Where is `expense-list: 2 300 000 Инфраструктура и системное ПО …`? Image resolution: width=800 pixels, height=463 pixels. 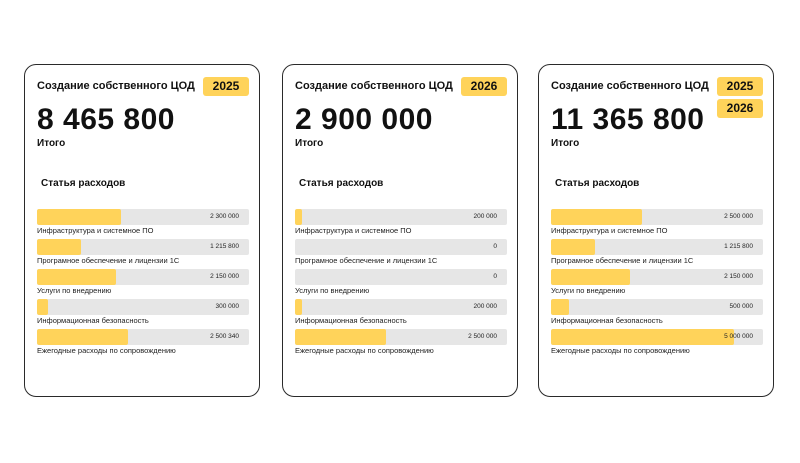
expense-list: 2 300 000 Инфраструктура и системное ПО … is located at coordinates (143, 284).